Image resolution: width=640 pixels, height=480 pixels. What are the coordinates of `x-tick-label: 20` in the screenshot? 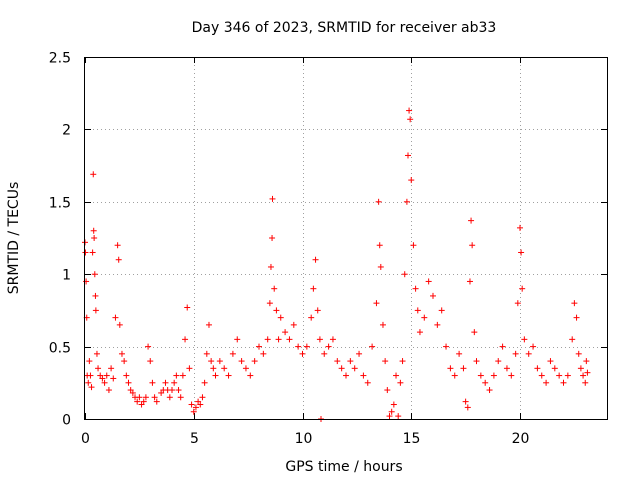 It's located at (521, 439).